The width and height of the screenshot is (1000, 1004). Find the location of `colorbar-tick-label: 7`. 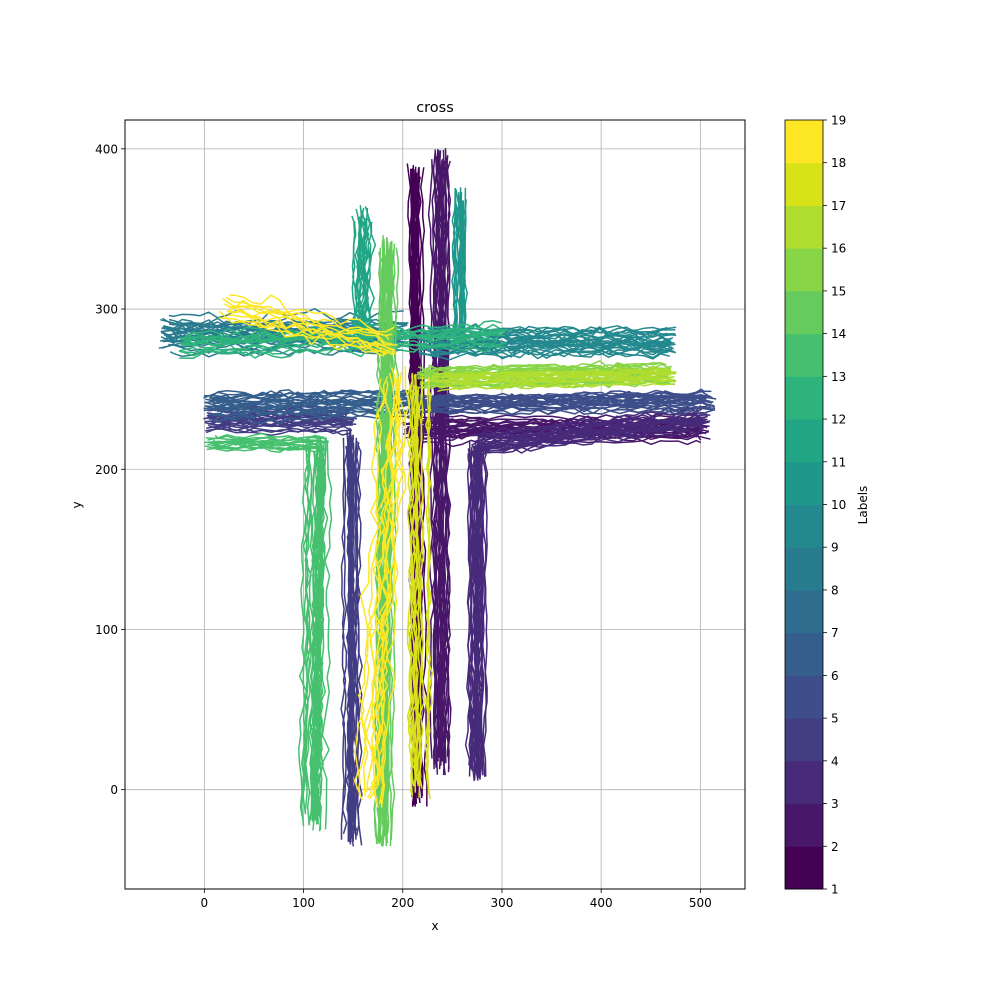

colorbar-tick-label: 7 is located at coordinates (835, 633).